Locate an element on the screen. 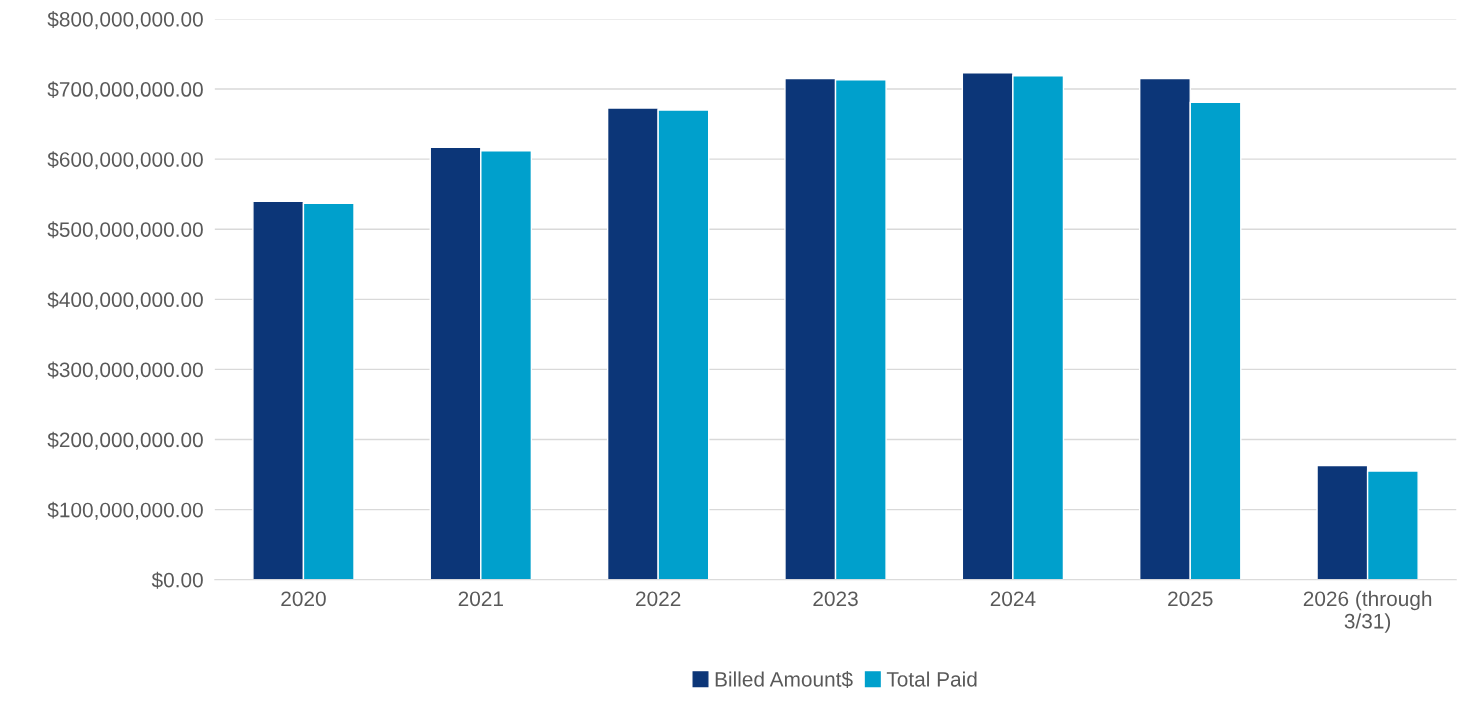 The height and width of the screenshot is (701, 1471). x-tick-label: 2026 (through 3/31) is located at coordinates (1367, 611).